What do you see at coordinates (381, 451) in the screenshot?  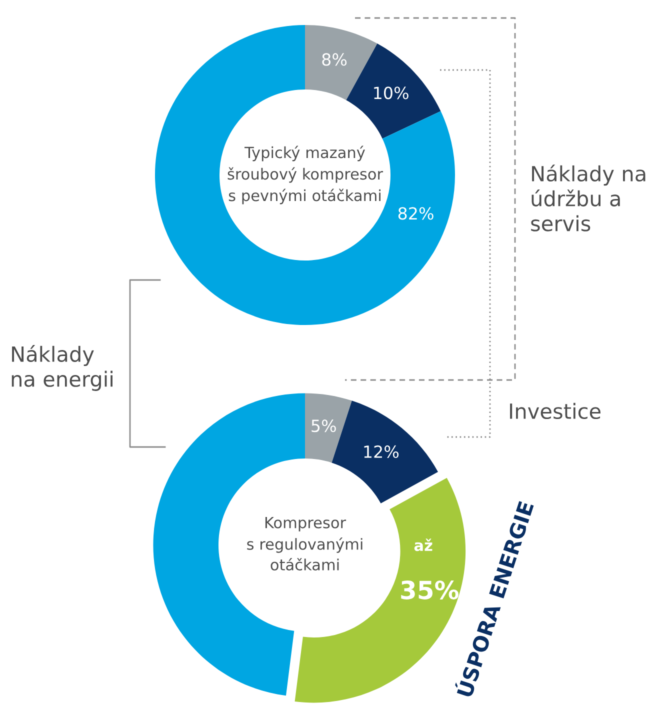 I see `data-label: 12%` at bounding box center [381, 451].